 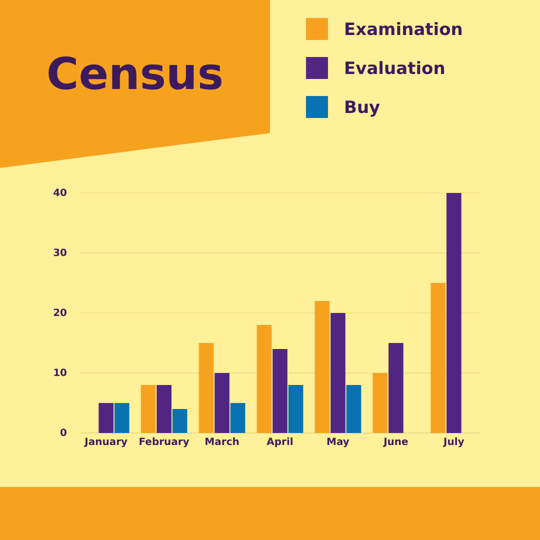 I want to click on y-tick-label: 10, so click(x=60, y=374).